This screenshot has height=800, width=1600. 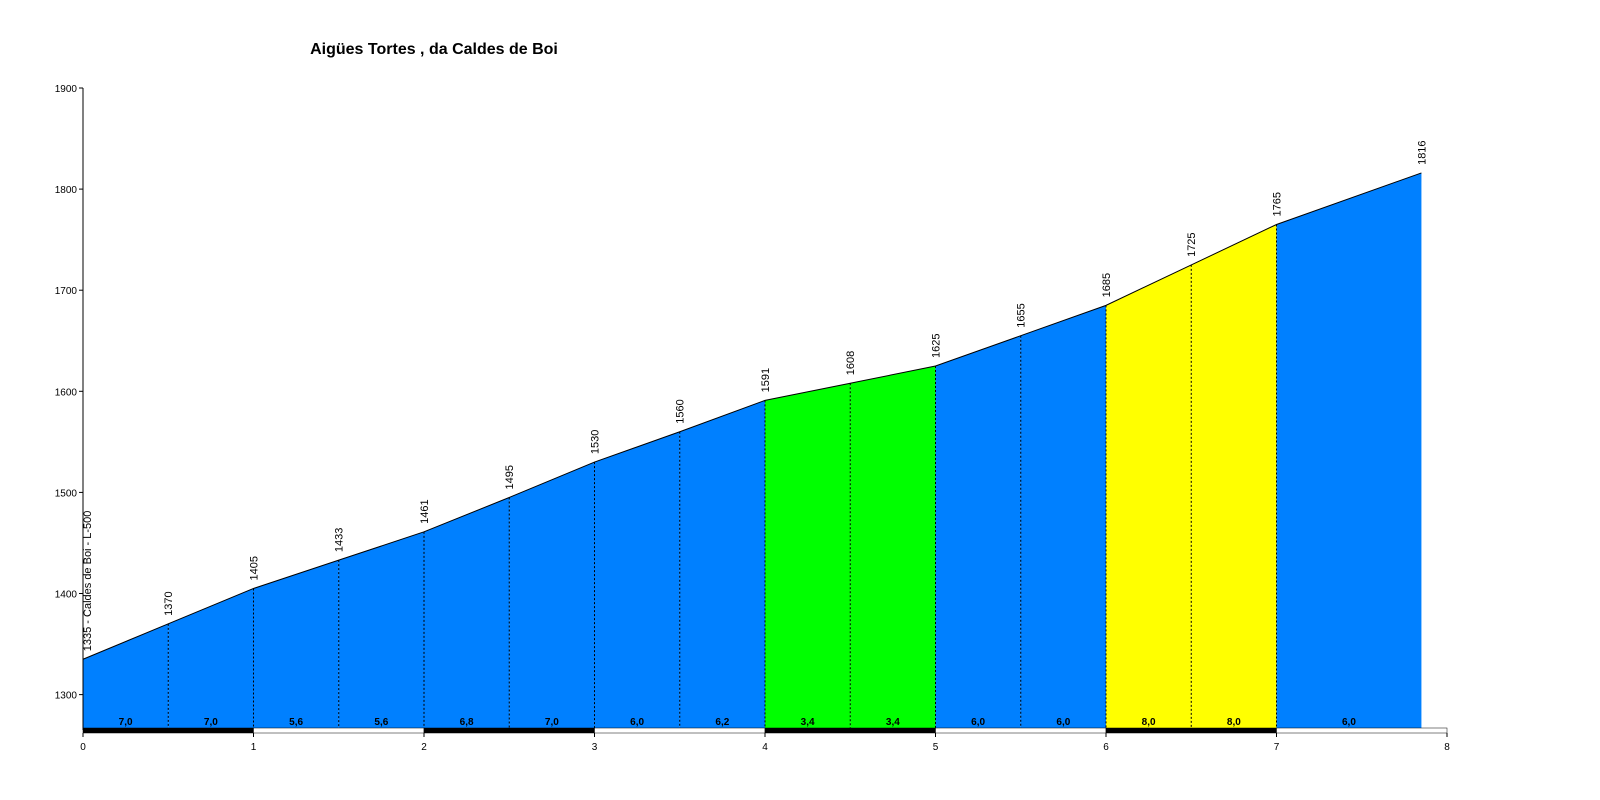 What do you see at coordinates (424, 747) in the screenshot?
I see `x-tick-label: 2` at bounding box center [424, 747].